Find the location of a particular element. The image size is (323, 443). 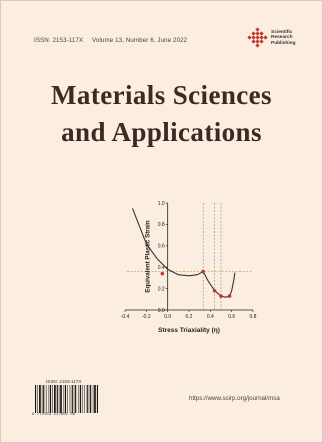

publisher-line: Research is located at coordinates (282, 38).